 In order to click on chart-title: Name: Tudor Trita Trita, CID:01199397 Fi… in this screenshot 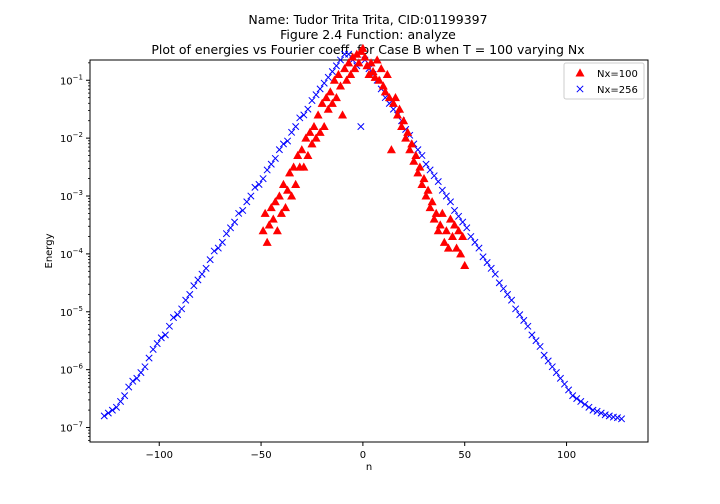, I will do `click(367, 34)`.